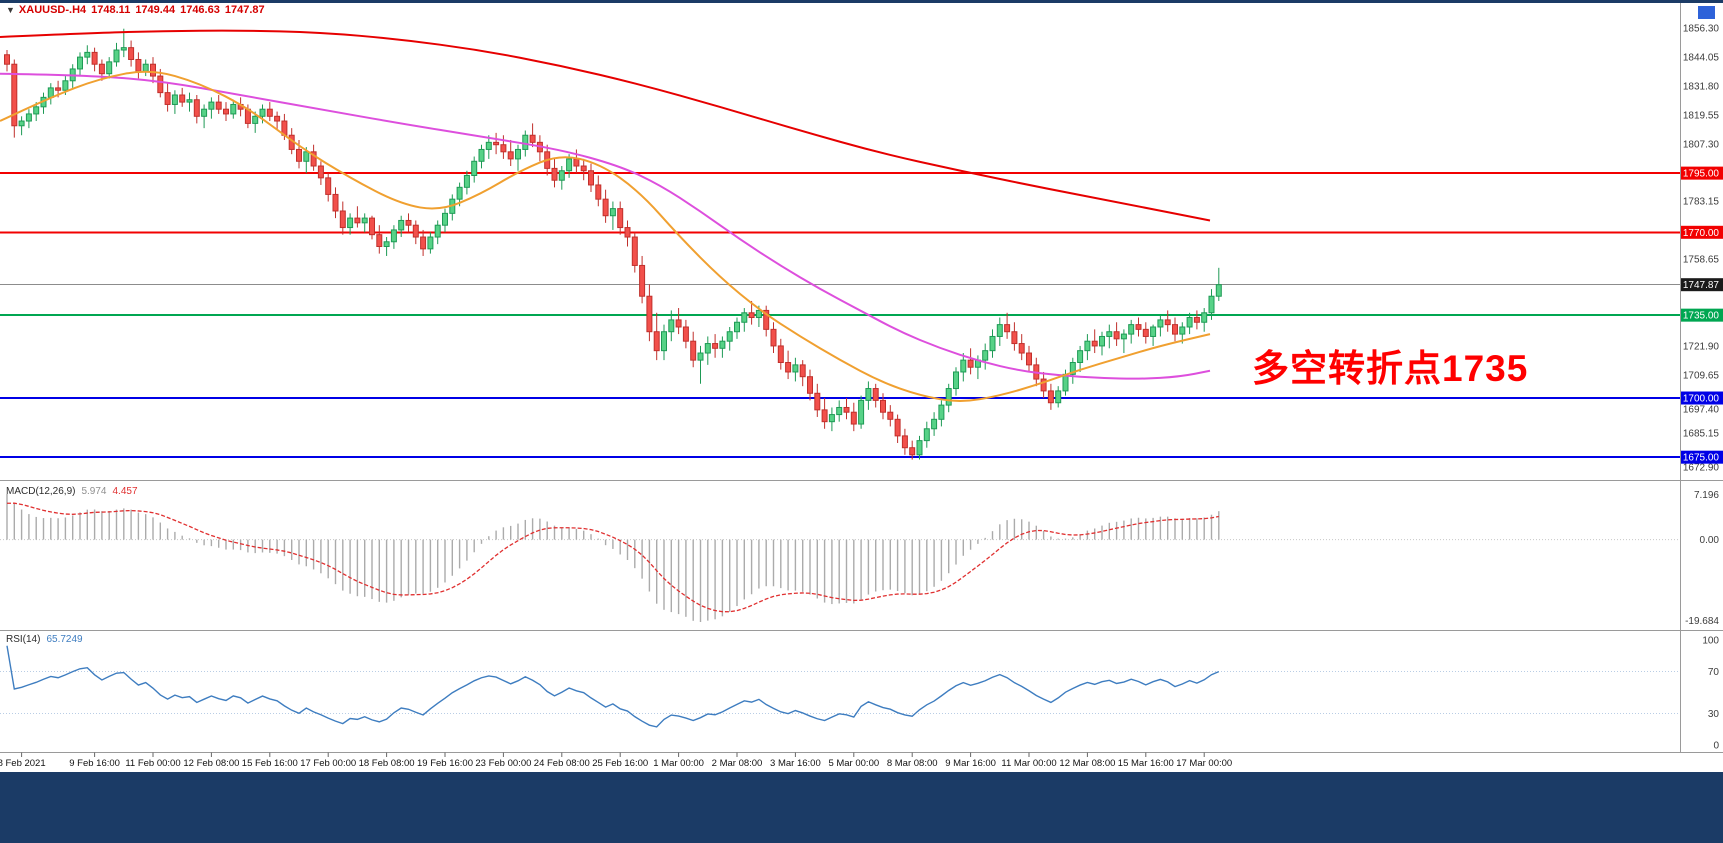 Image resolution: width=1723 pixels, height=843 pixels. Describe the element at coordinates (678, 763) in the screenshot. I see `svg-text: 1 Mar 00:00` at that location.